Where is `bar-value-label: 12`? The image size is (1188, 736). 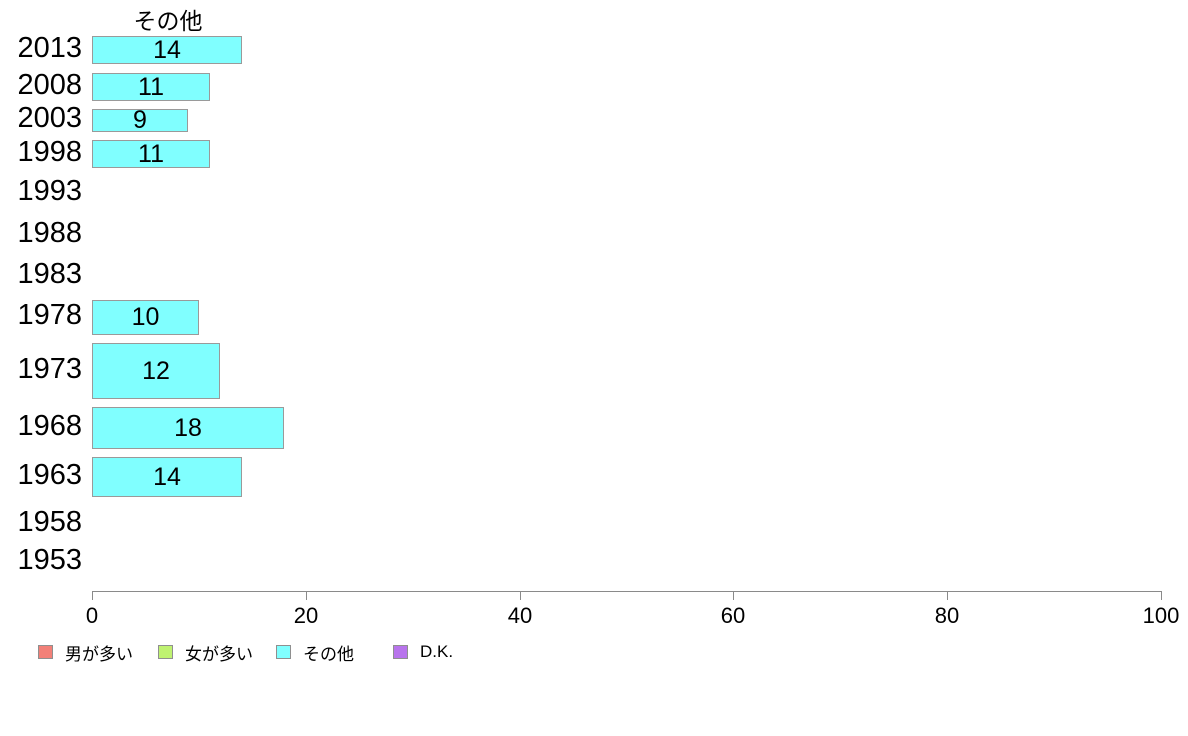 bar-value-label: 12 is located at coordinates (156, 370).